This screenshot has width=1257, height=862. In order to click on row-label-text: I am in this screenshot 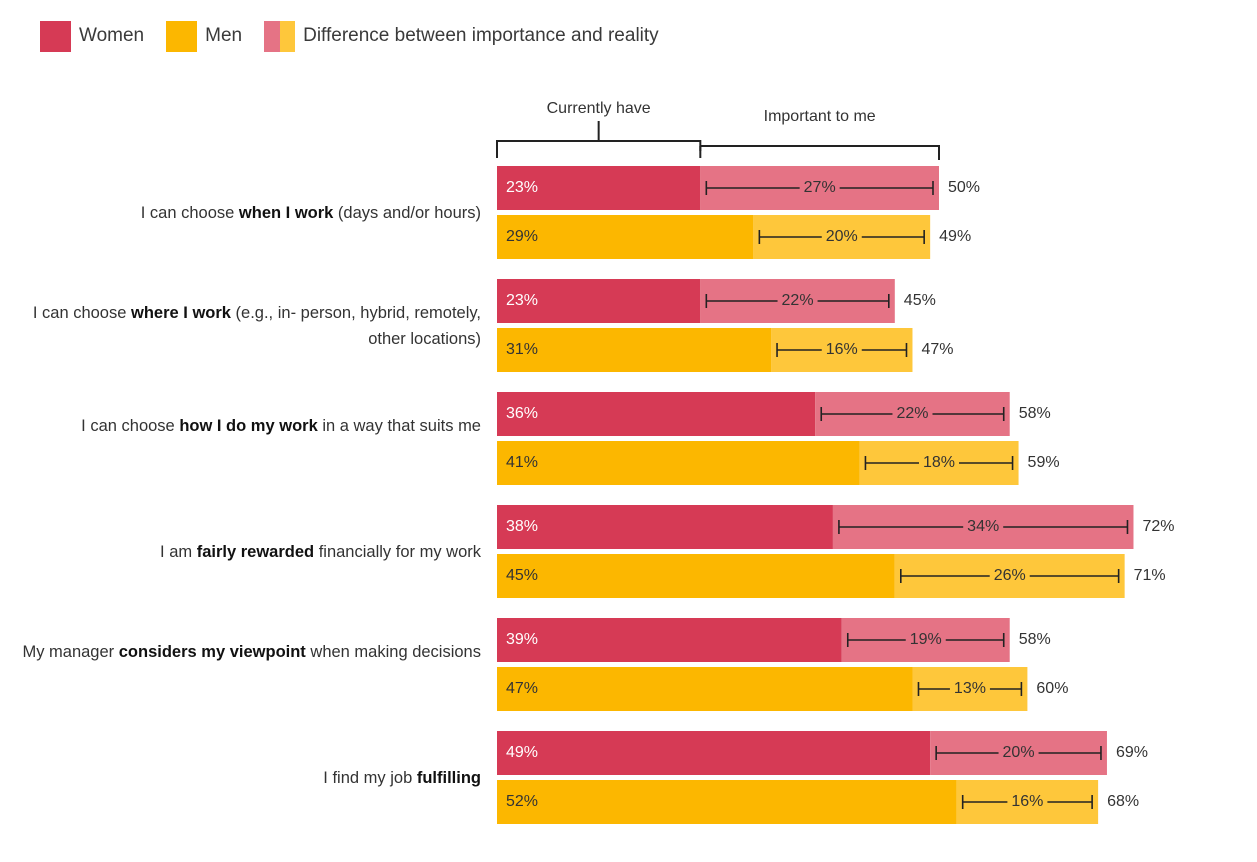, I will do `click(178, 552)`.